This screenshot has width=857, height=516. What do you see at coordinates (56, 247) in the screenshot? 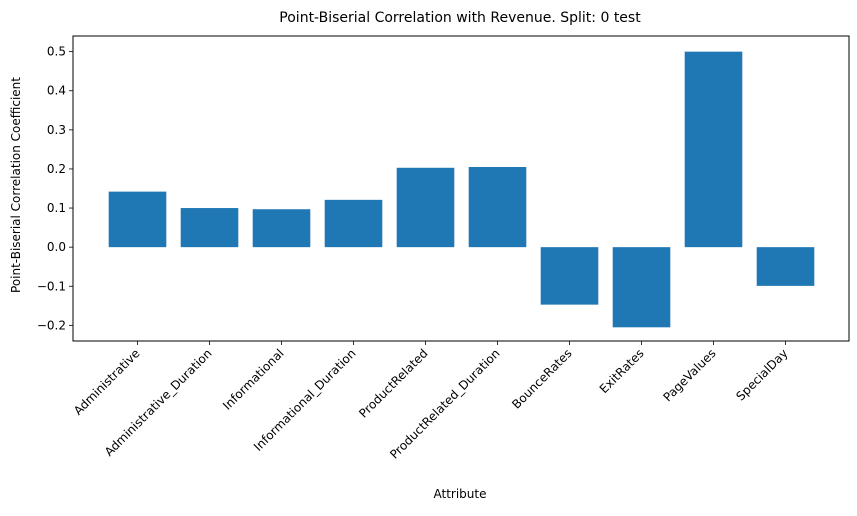
I see `y-tick-label: 0.0` at bounding box center [56, 247].